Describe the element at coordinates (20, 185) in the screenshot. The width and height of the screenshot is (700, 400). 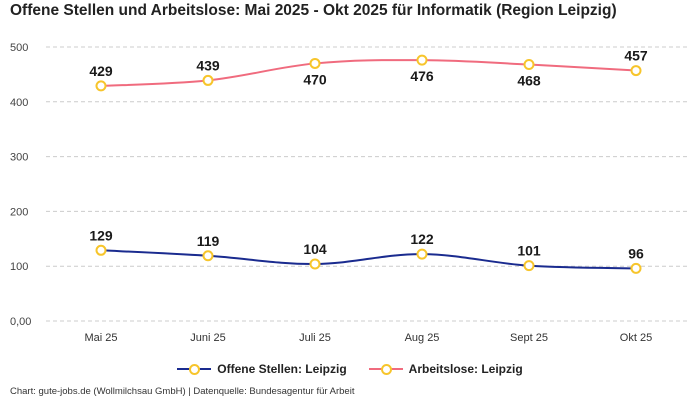
I see `y-axis-ticks: 0,00 100 200 300 400 500` at that location.